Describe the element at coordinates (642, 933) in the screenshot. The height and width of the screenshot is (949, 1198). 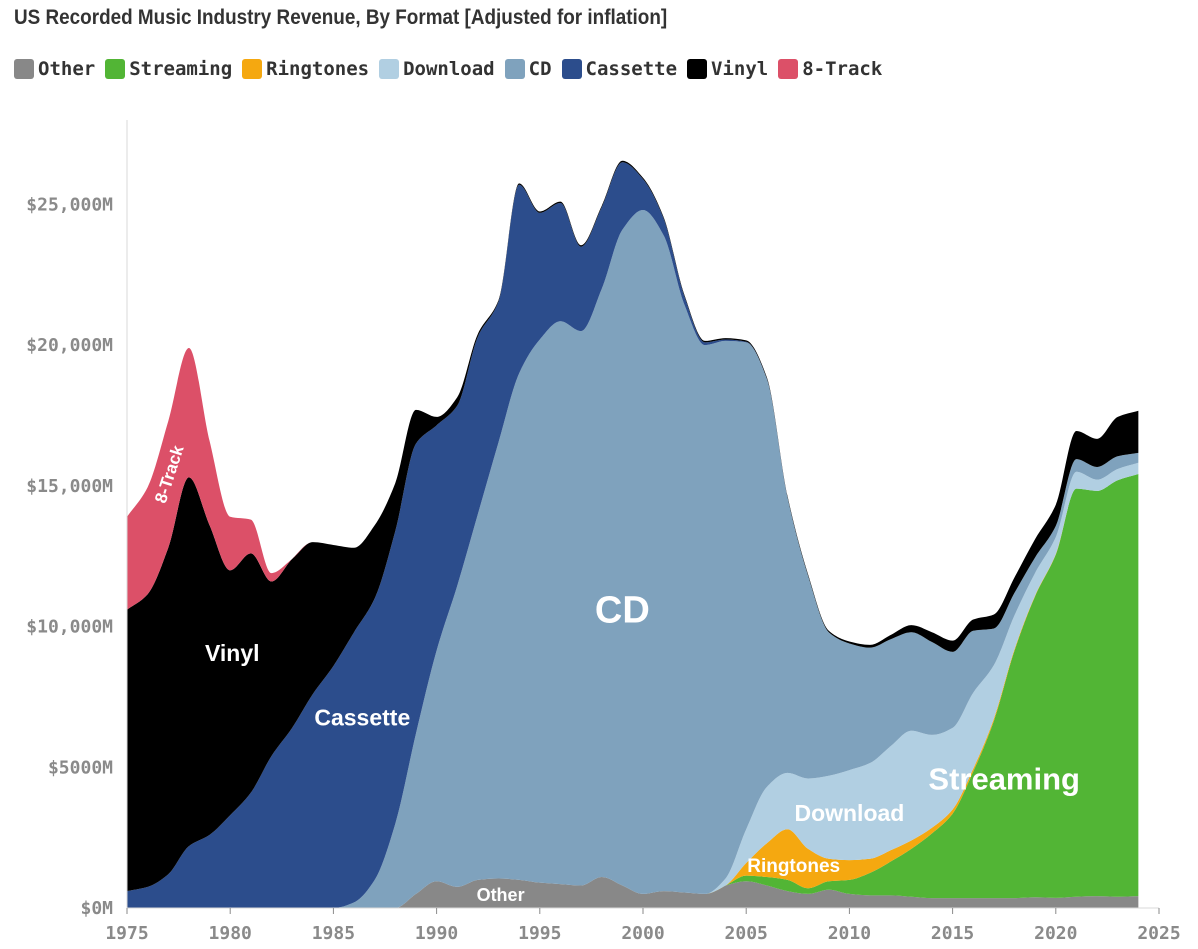
I see `x-tick-label: 2000` at that location.